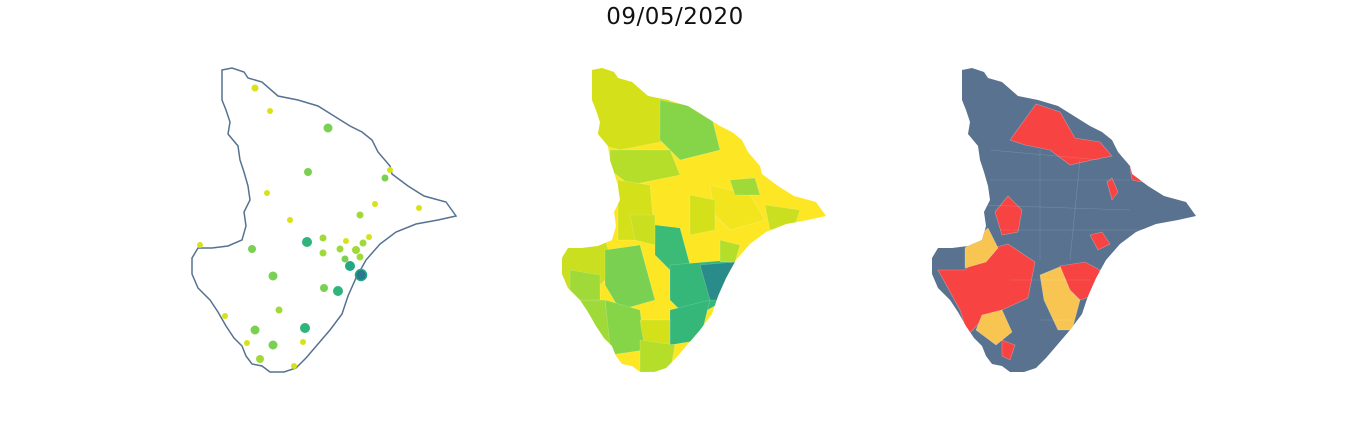 The height and width of the screenshot is (444, 1350). I want to click on status-base, so click(1064, 220).